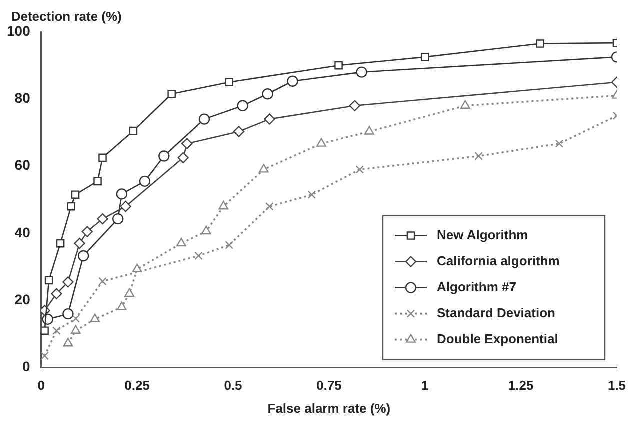  What do you see at coordinates (329, 386) in the screenshot?
I see `x-tick-label: 0.75` at bounding box center [329, 386].